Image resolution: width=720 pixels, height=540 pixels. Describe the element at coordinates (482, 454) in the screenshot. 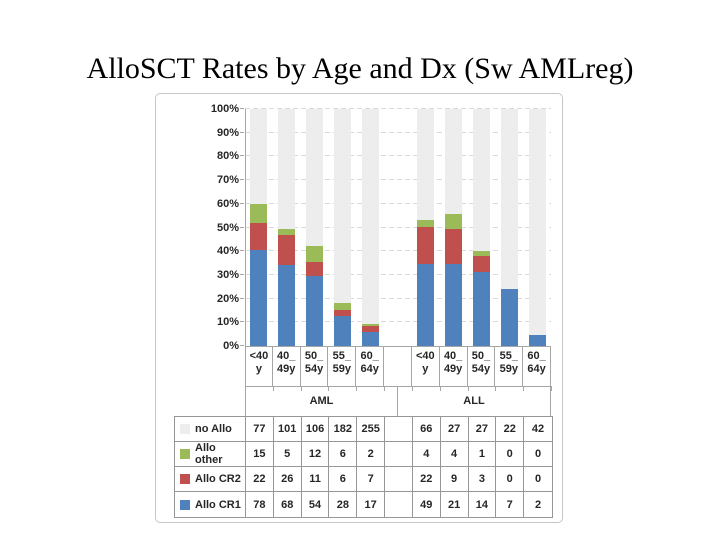

I see `table-value-cell: 1` at that location.